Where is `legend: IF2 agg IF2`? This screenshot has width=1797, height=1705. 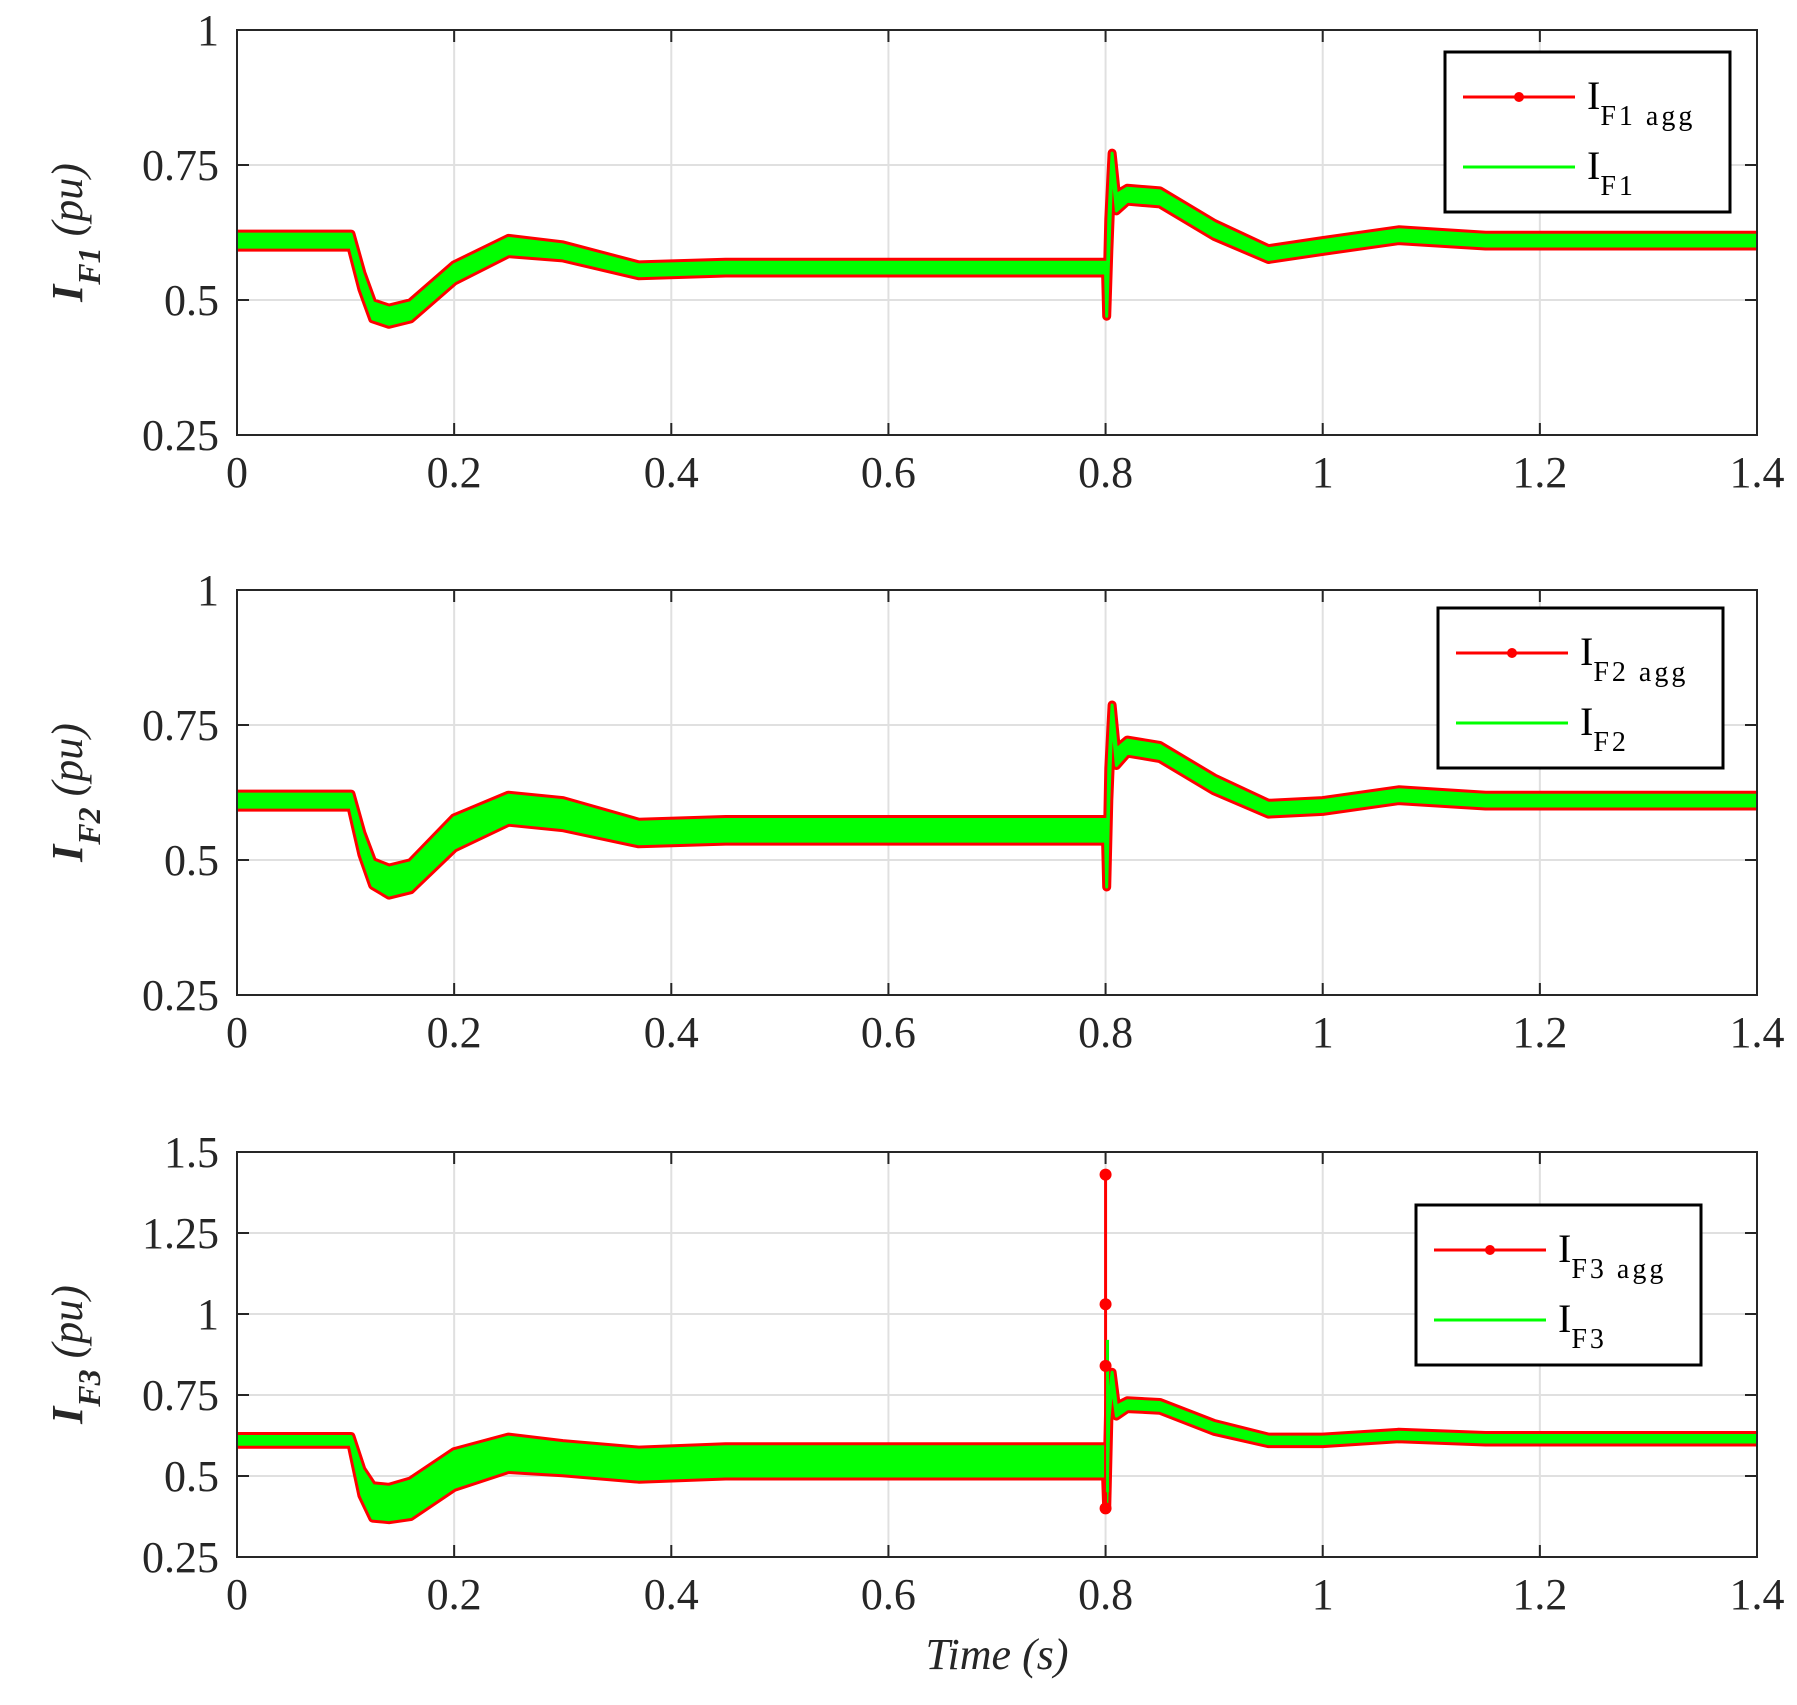 legend: IF2 agg IF2 is located at coordinates (1580, 688).